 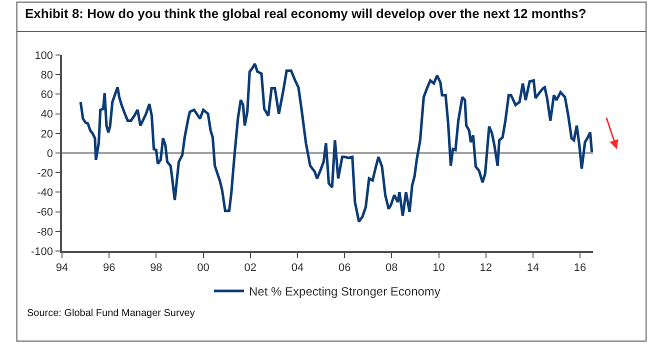 What do you see at coordinates (50, 154) in the screenshot?
I see `y-tick-label: 0` at bounding box center [50, 154].